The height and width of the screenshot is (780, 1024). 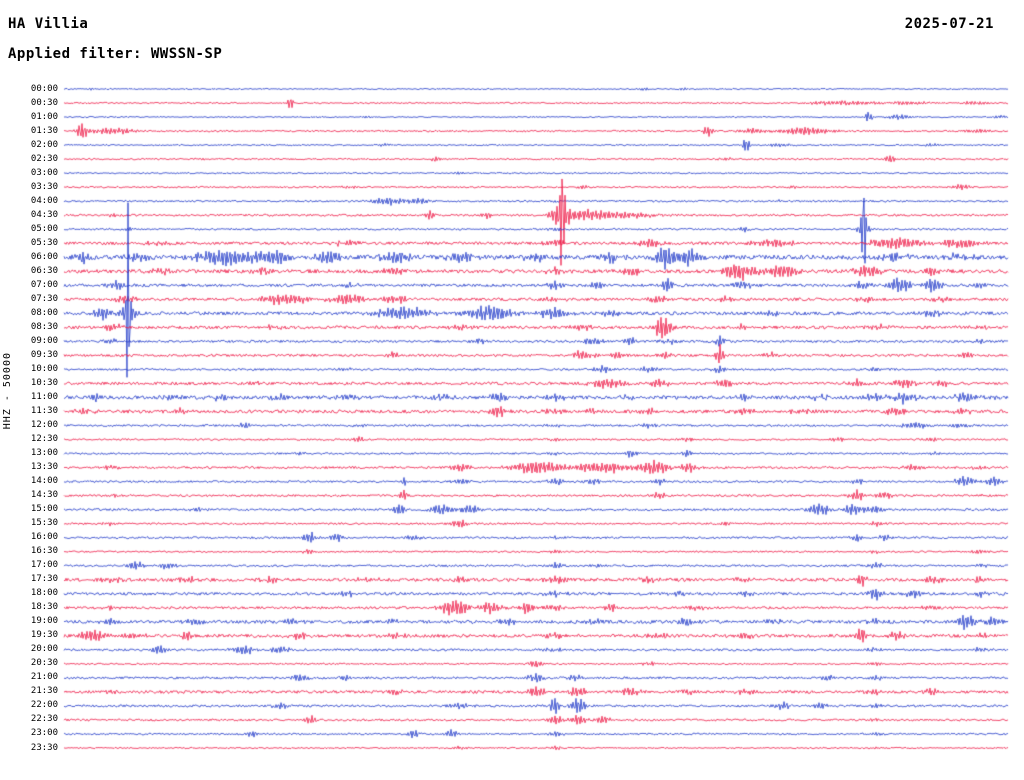 What do you see at coordinates (44, 747) in the screenshot?
I see `time-label: 23:30` at bounding box center [44, 747].